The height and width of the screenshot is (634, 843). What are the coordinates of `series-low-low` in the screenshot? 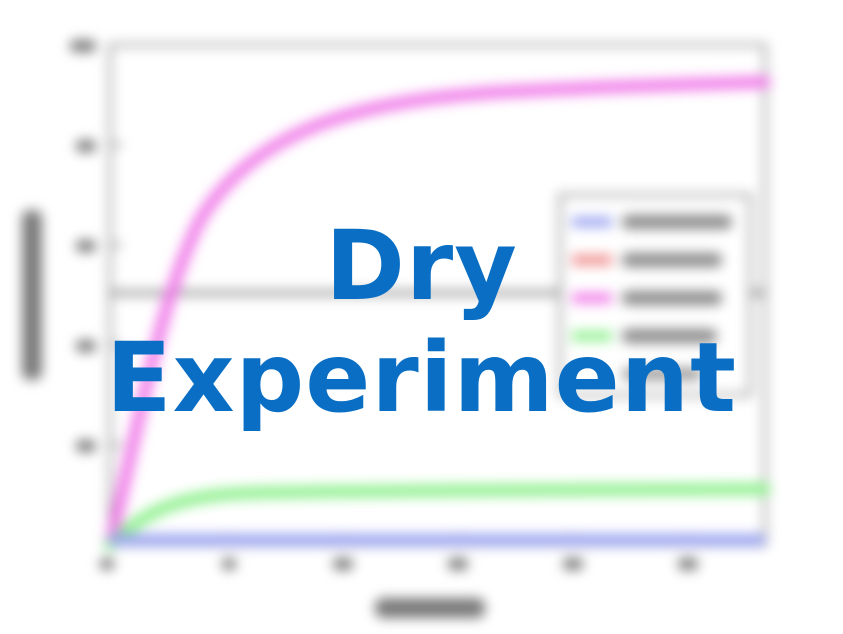 It's located at (437, 517).